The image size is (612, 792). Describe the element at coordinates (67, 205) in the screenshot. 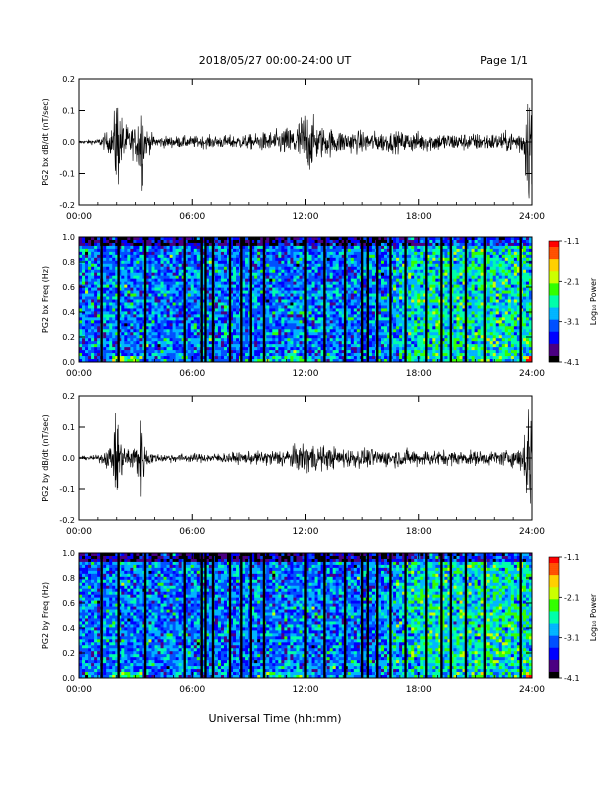

I see `y-tick-label: -0.2` at that location.